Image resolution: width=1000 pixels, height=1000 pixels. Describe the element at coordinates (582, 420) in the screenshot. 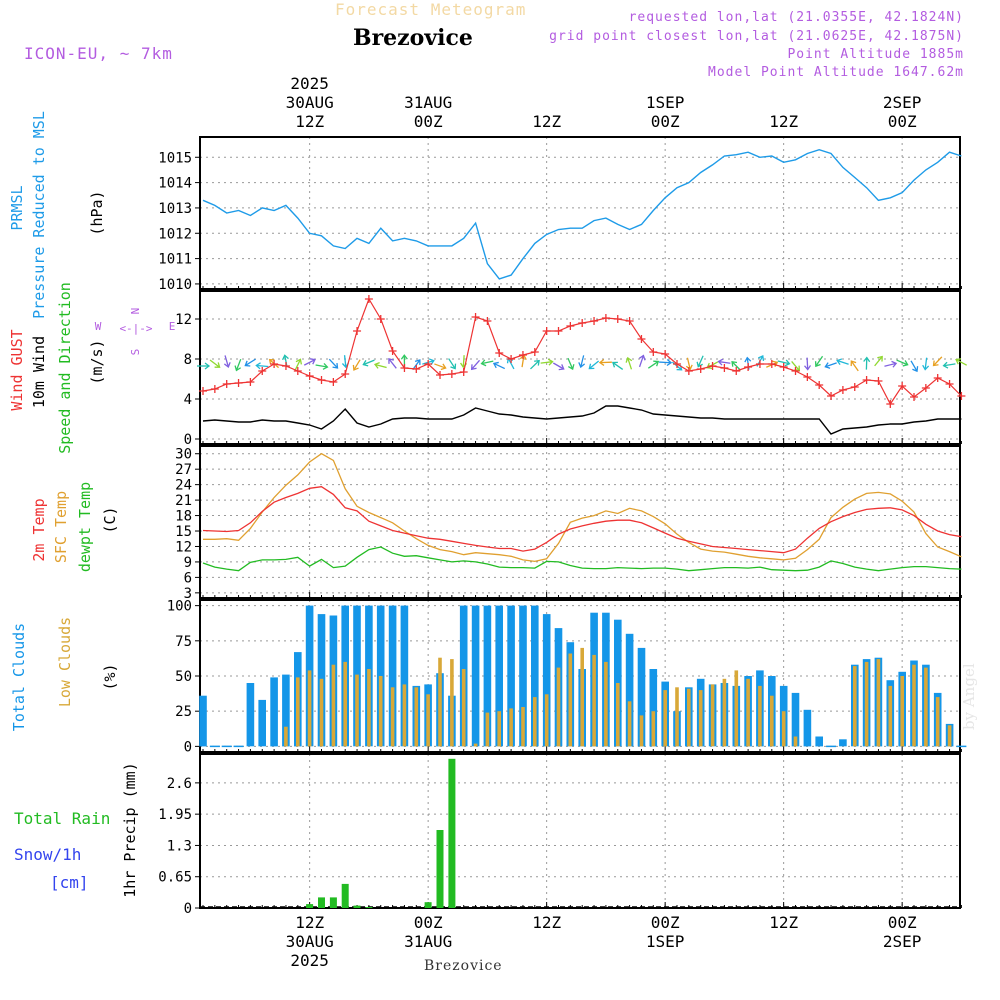

I see `wind-speed-line` at that location.